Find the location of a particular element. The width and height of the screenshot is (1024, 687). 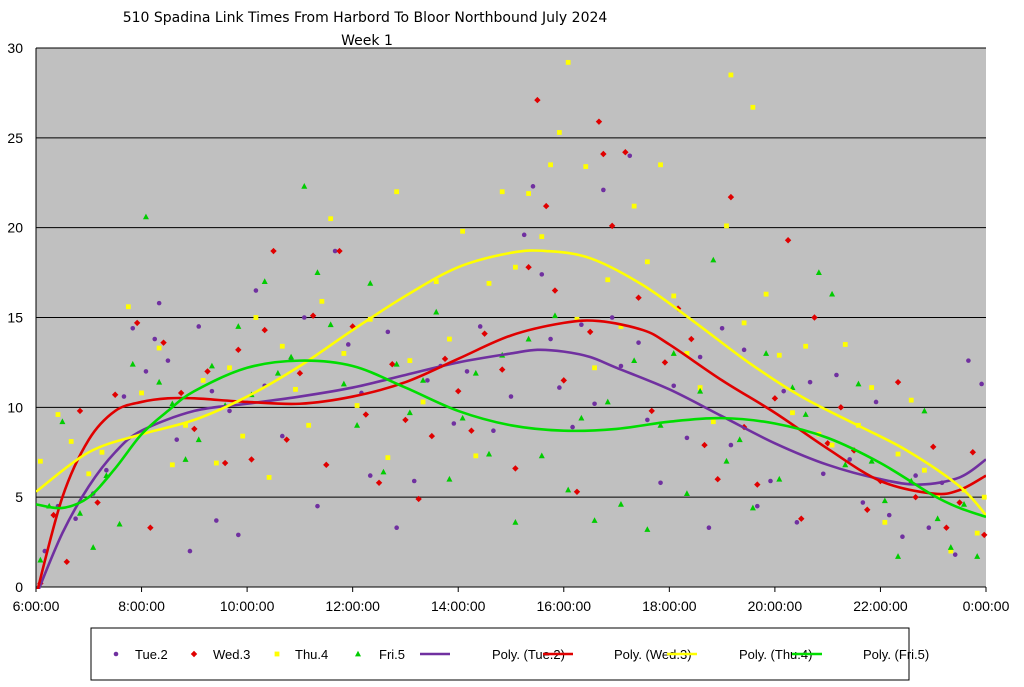

legend-label-wed-3: Wed.3 is located at coordinates (231, 654).